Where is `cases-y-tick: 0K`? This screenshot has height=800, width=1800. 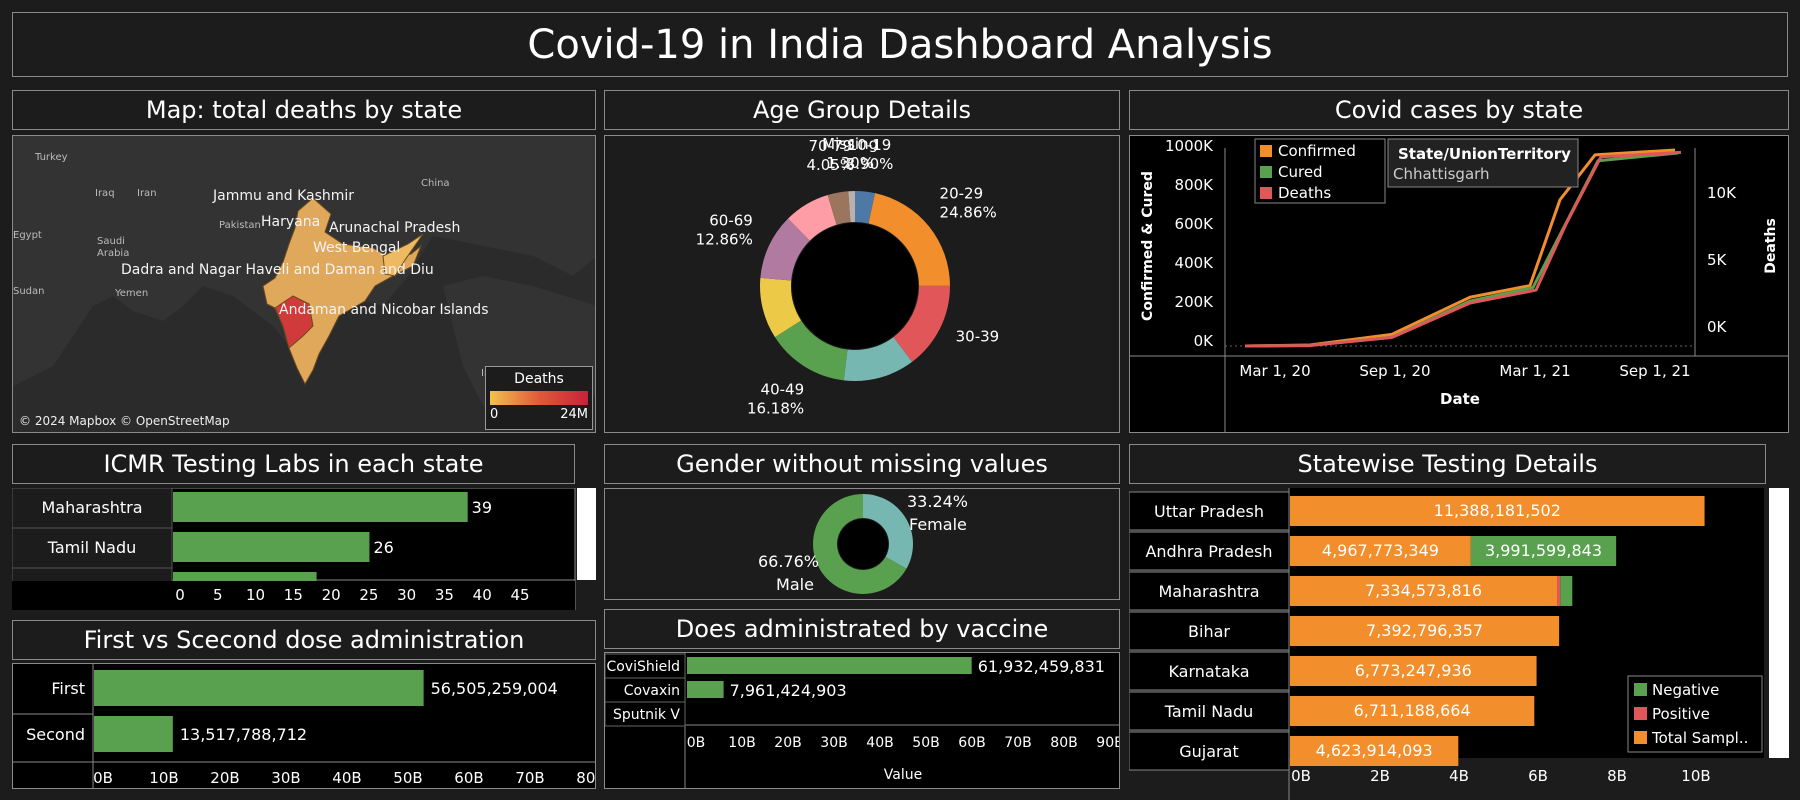
cases-y-tick: 0K is located at coordinates (1204, 341).